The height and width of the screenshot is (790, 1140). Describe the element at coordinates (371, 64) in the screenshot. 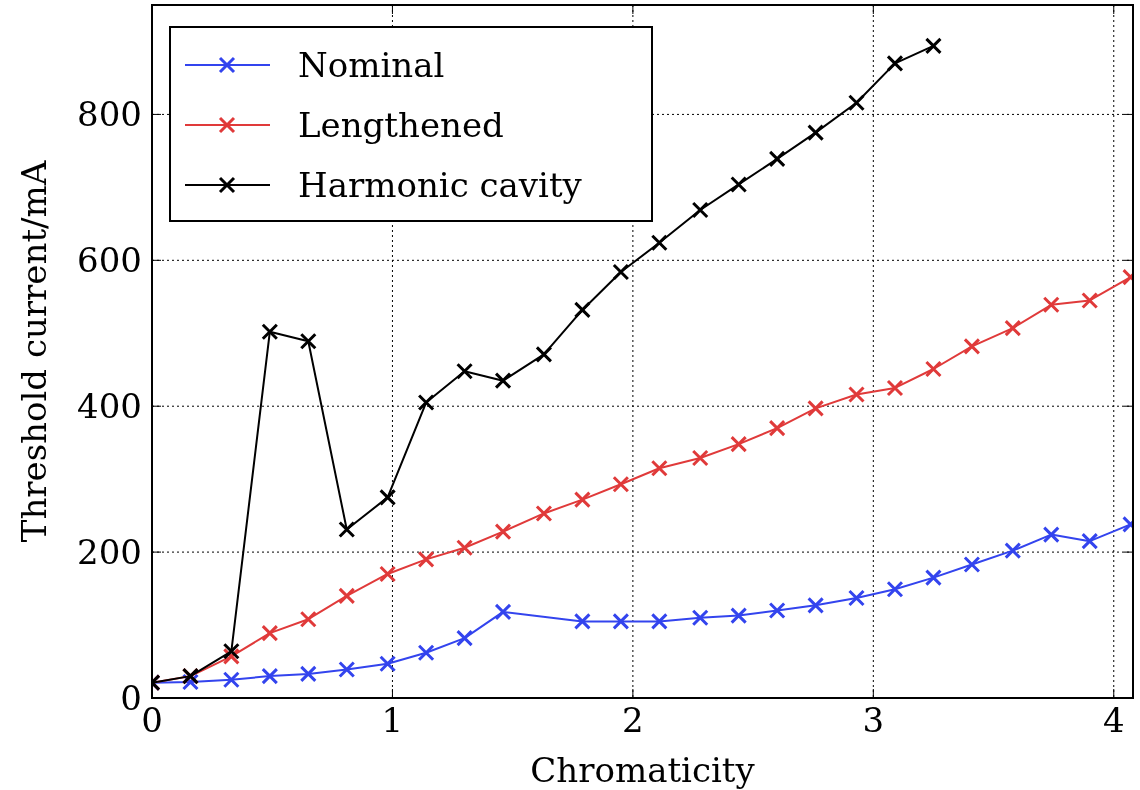

I see `legend-label: Nominal` at that location.